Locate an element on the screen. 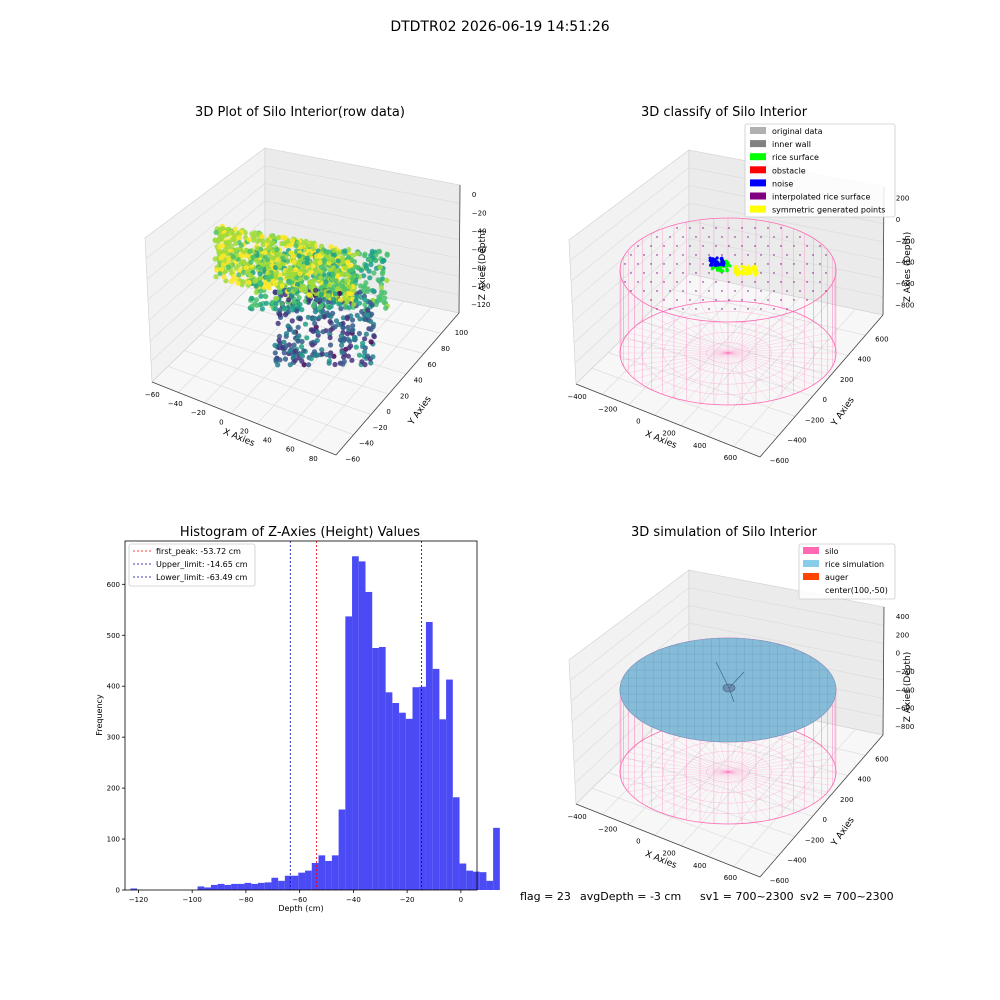 The width and height of the screenshot is (1000, 1000). symmetric-point is located at coordinates (737, 273).